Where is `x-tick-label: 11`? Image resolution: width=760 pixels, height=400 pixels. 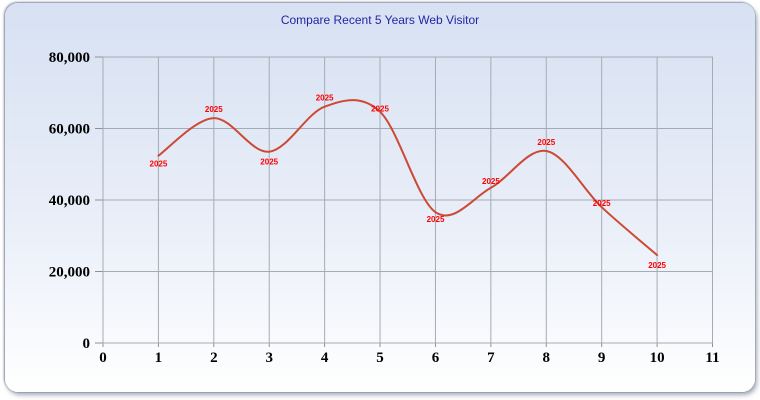
x-tick-label: 11 is located at coordinates (712, 358).